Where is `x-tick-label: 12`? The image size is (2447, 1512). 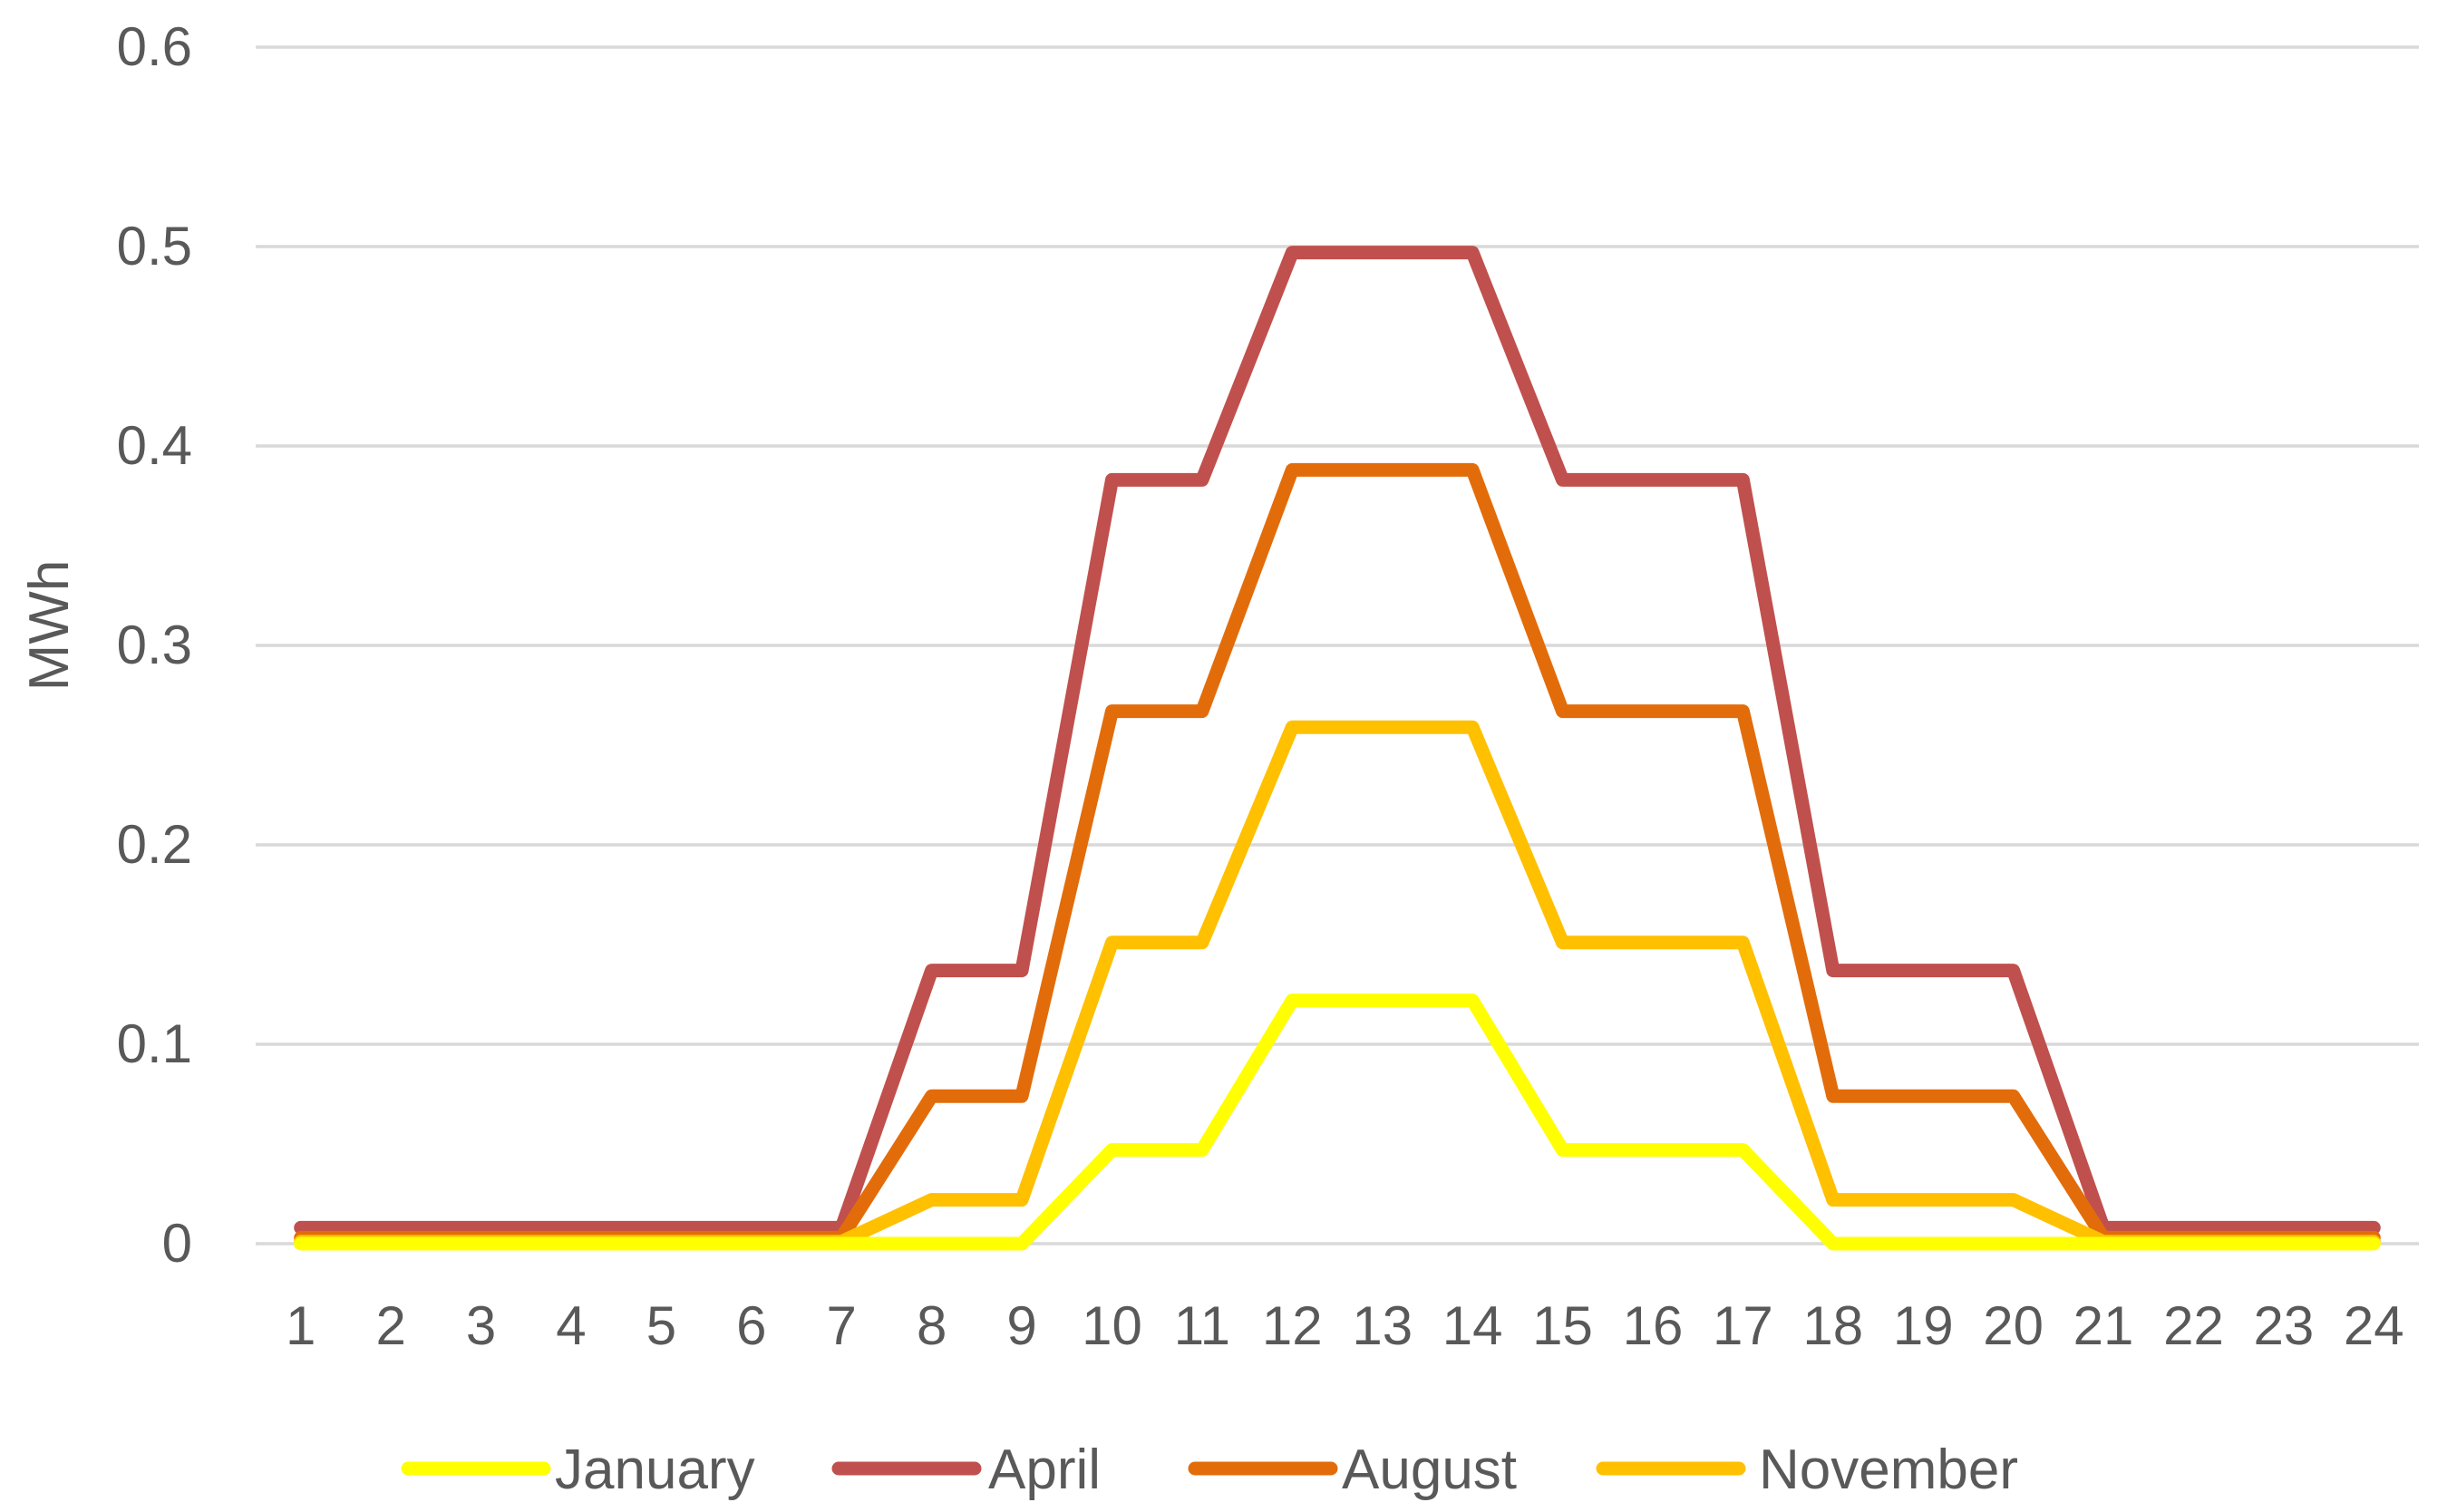 x-tick-label: 12 is located at coordinates (1292, 1326).